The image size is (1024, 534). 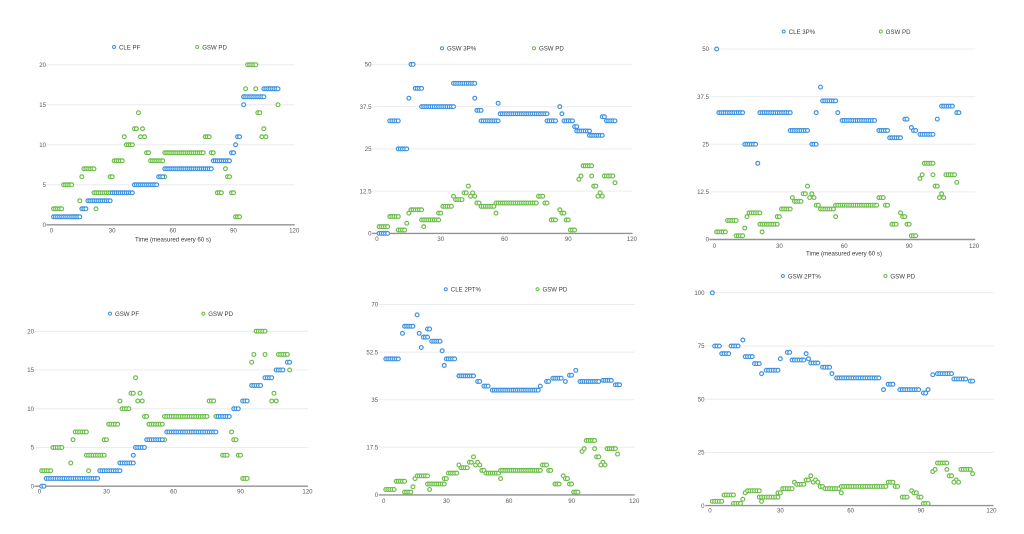 What do you see at coordinates (372, 448) in the screenshot?
I see `svg-text: 17.5` at bounding box center [372, 448].